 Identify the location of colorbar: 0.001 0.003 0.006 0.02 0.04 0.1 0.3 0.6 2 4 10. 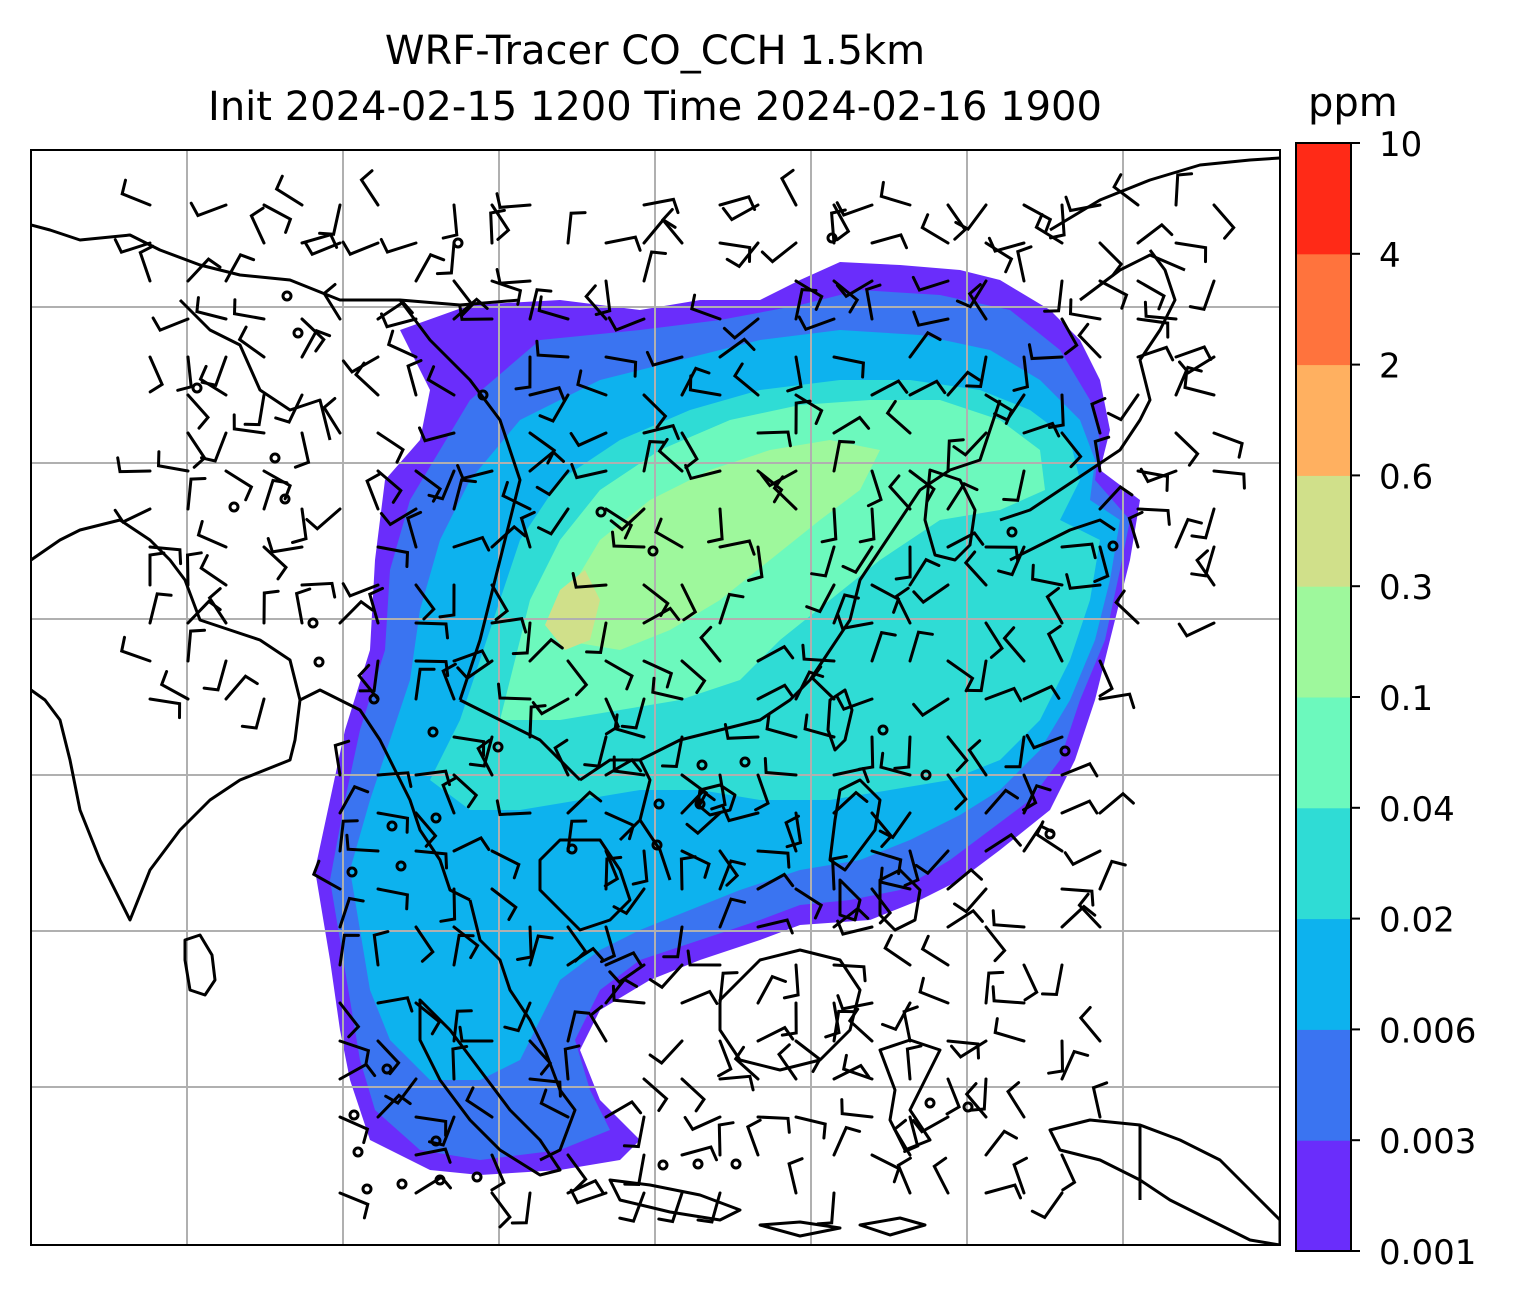
(1385, 699).